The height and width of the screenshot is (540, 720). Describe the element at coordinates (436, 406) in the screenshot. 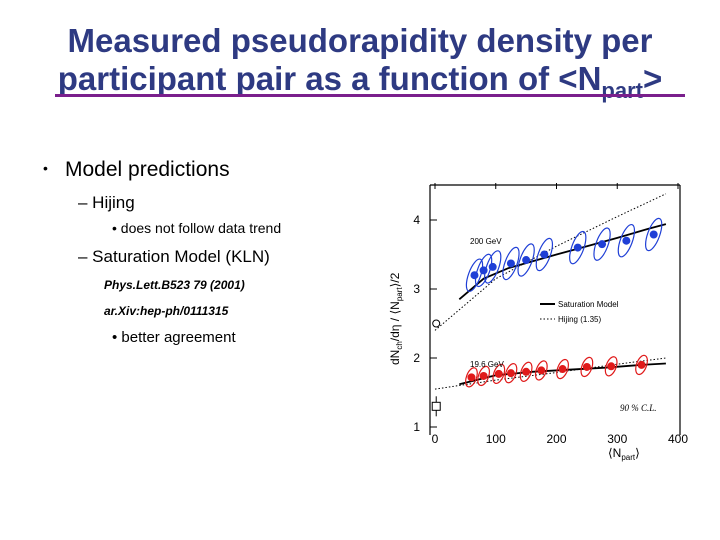

I see `data-point-pp-square` at that location.